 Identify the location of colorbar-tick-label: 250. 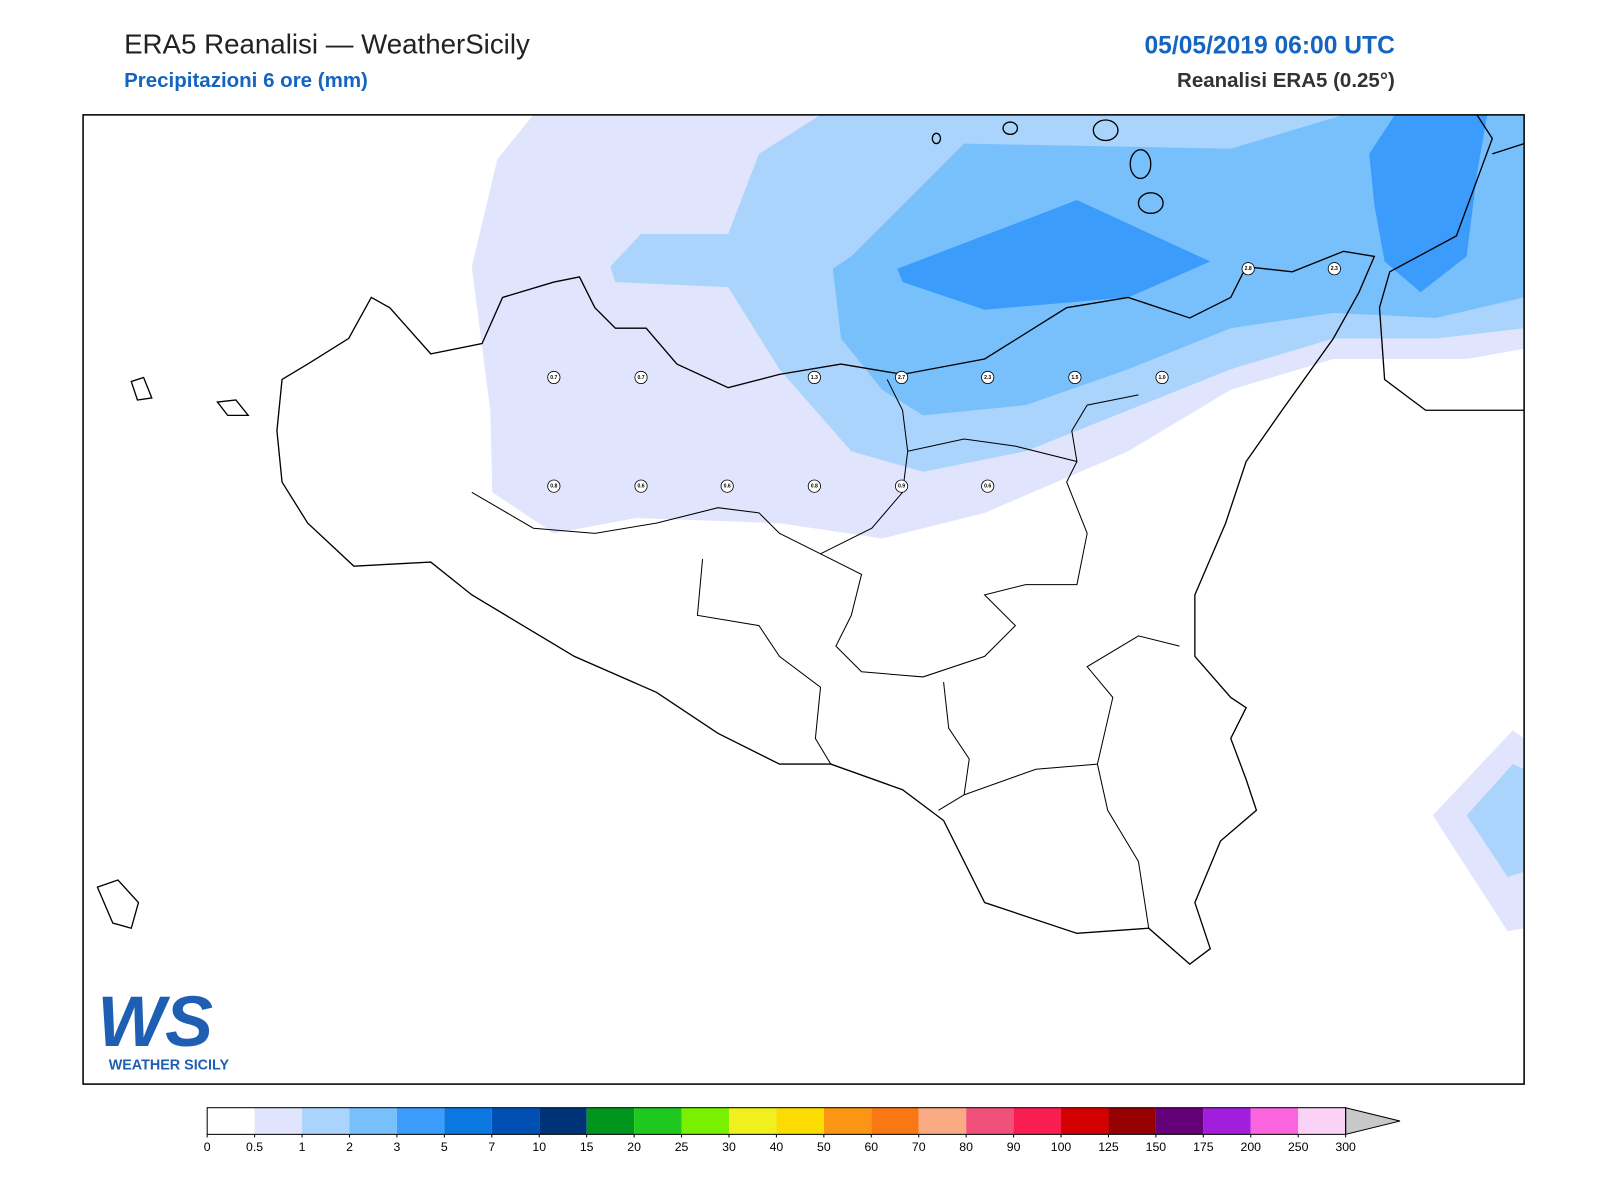
(1298, 1147).